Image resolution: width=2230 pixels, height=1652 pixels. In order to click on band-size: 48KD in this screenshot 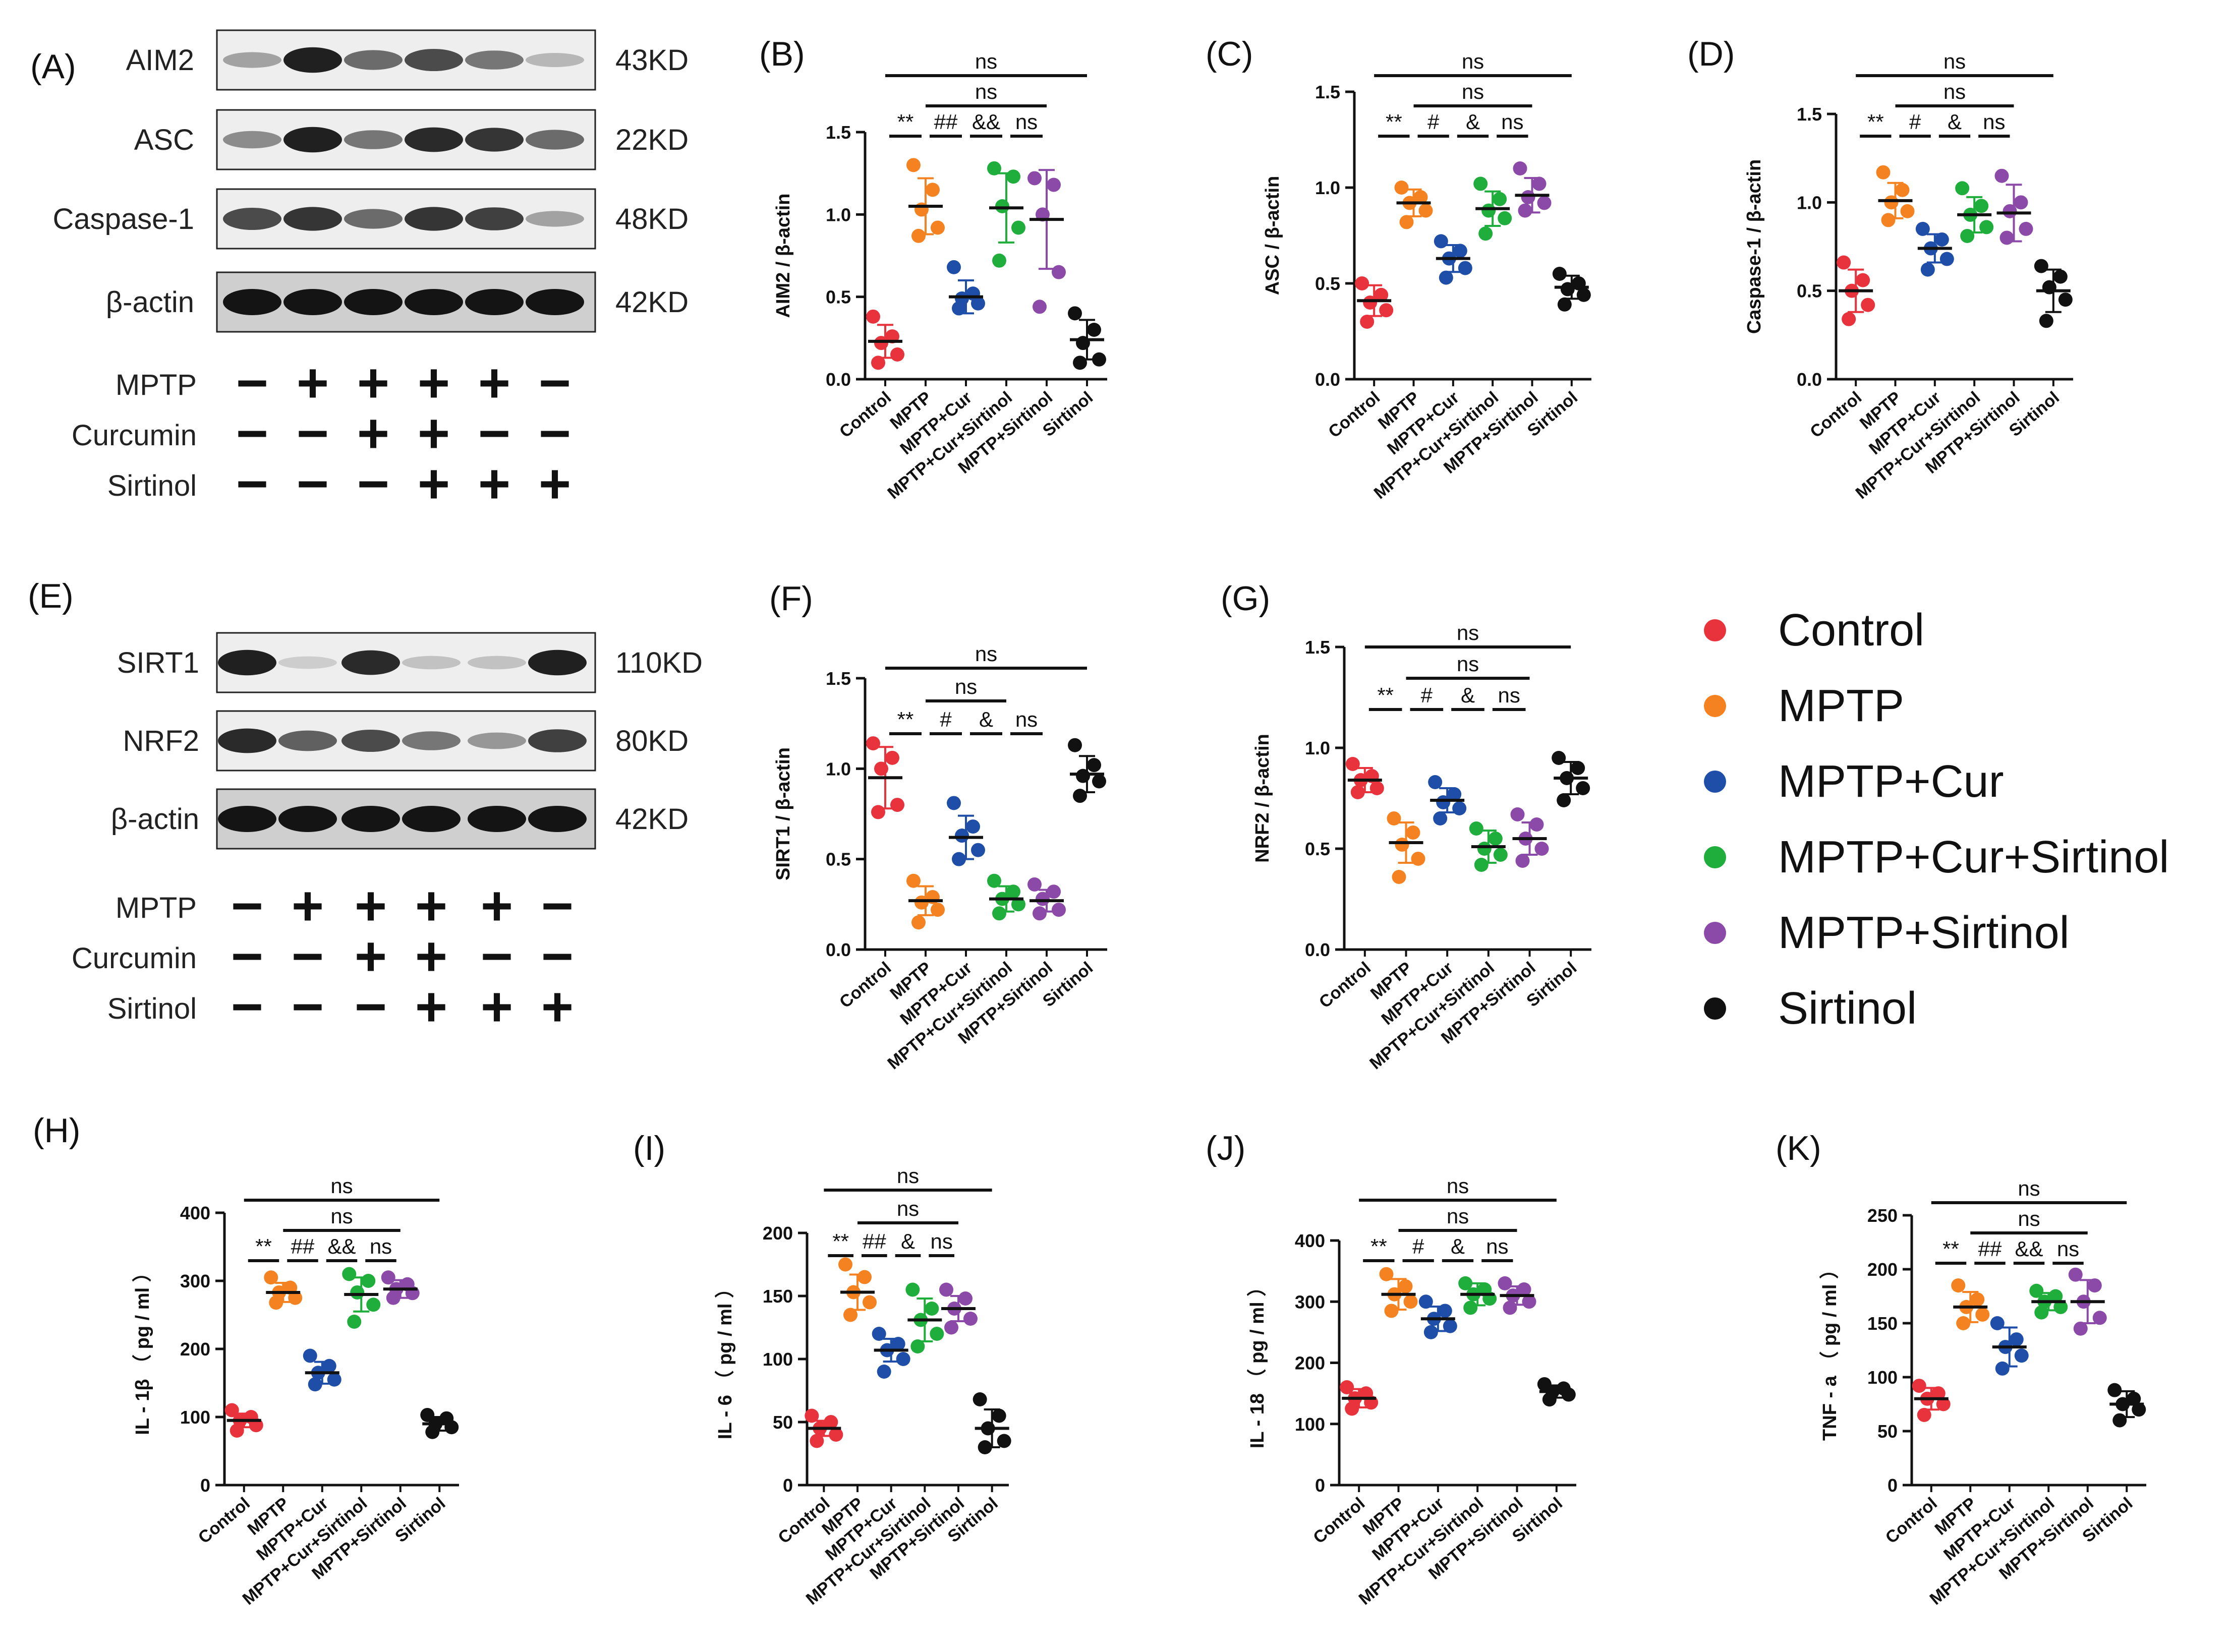, I will do `click(652, 219)`.